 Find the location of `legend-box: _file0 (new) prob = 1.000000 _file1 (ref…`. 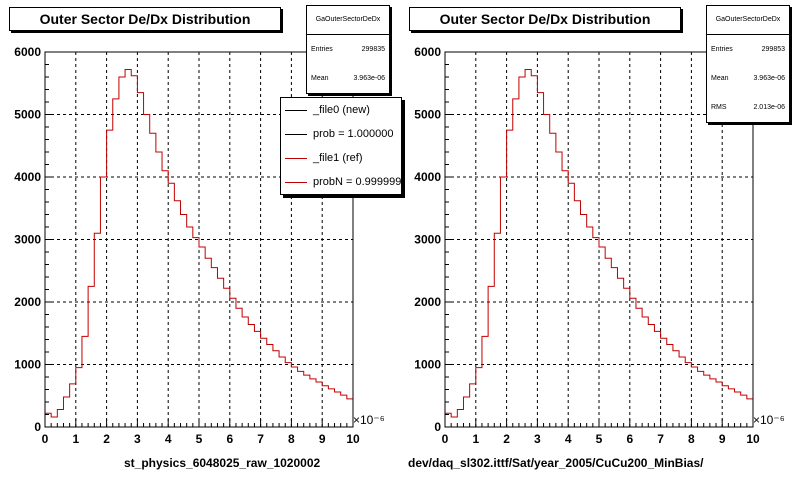

legend-box: _file0 (new) prob = 1.000000 _file1 (ref… is located at coordinates (341, 146).